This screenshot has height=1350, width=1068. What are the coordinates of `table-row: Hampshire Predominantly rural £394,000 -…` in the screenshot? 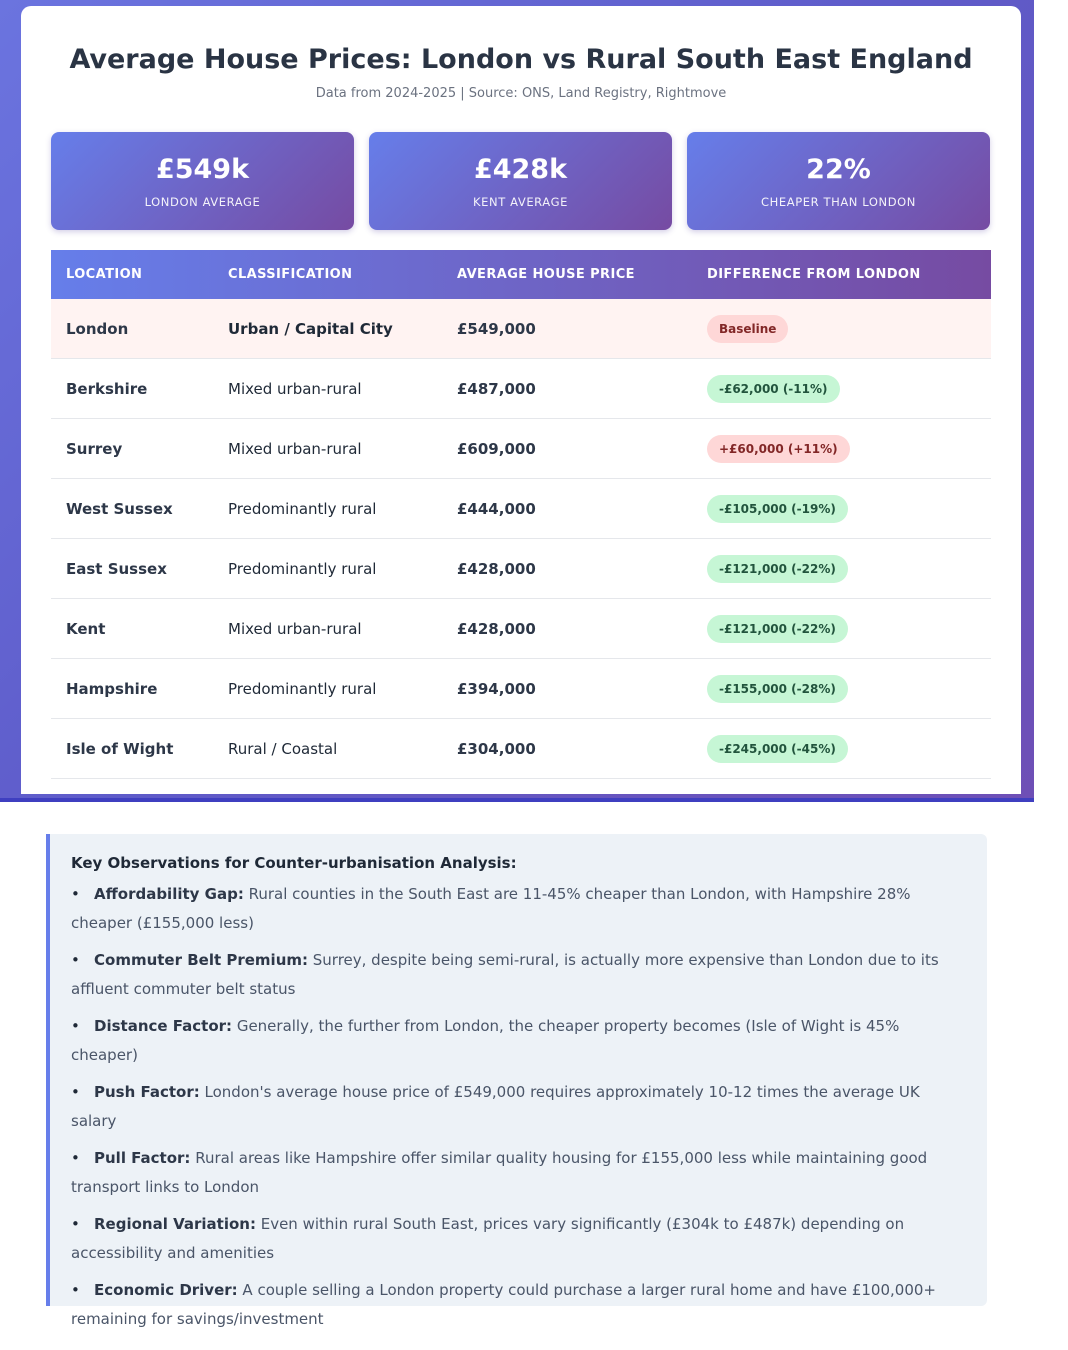 It's located at (521, 689).